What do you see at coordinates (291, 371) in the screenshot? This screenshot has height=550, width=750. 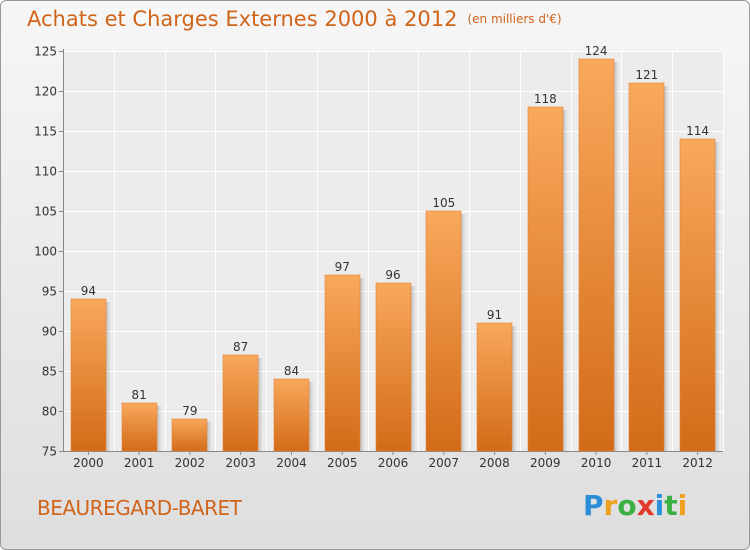 I see `bar-value-label: 84` at bounding box center [291, 371].